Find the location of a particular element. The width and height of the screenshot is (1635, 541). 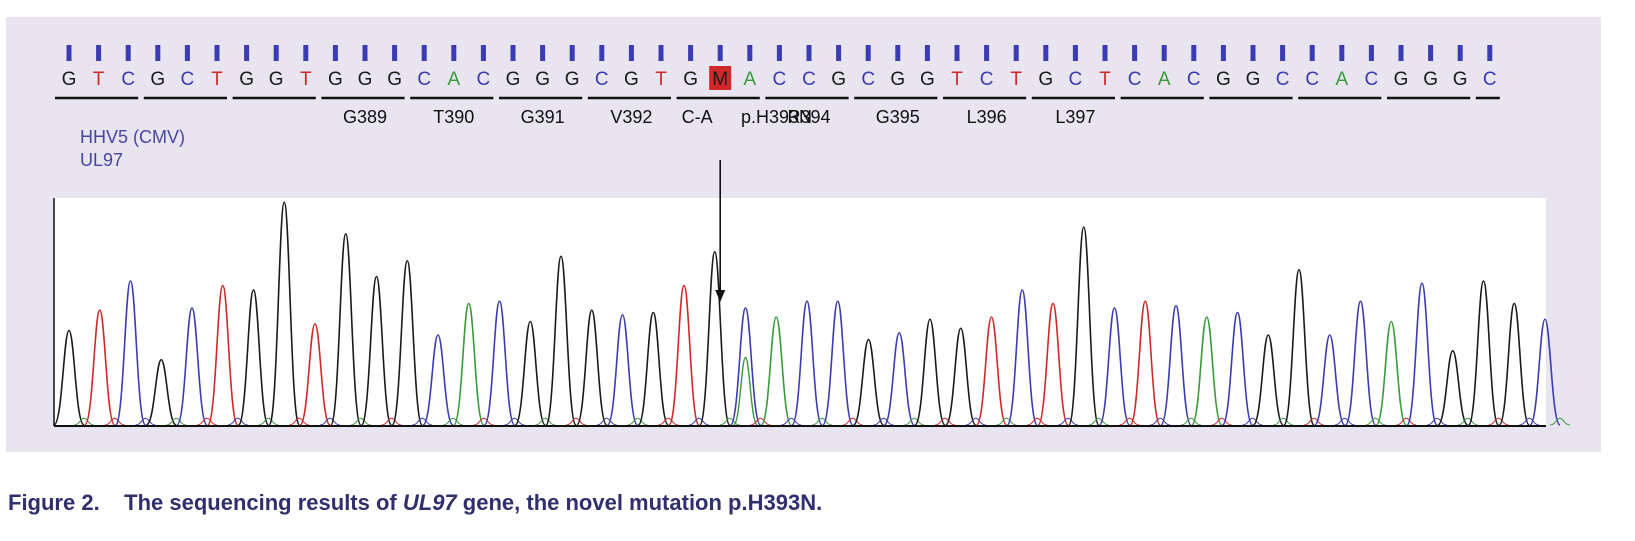

caption-text-pre: The sequencing results of is located at coordinates (260, 502).